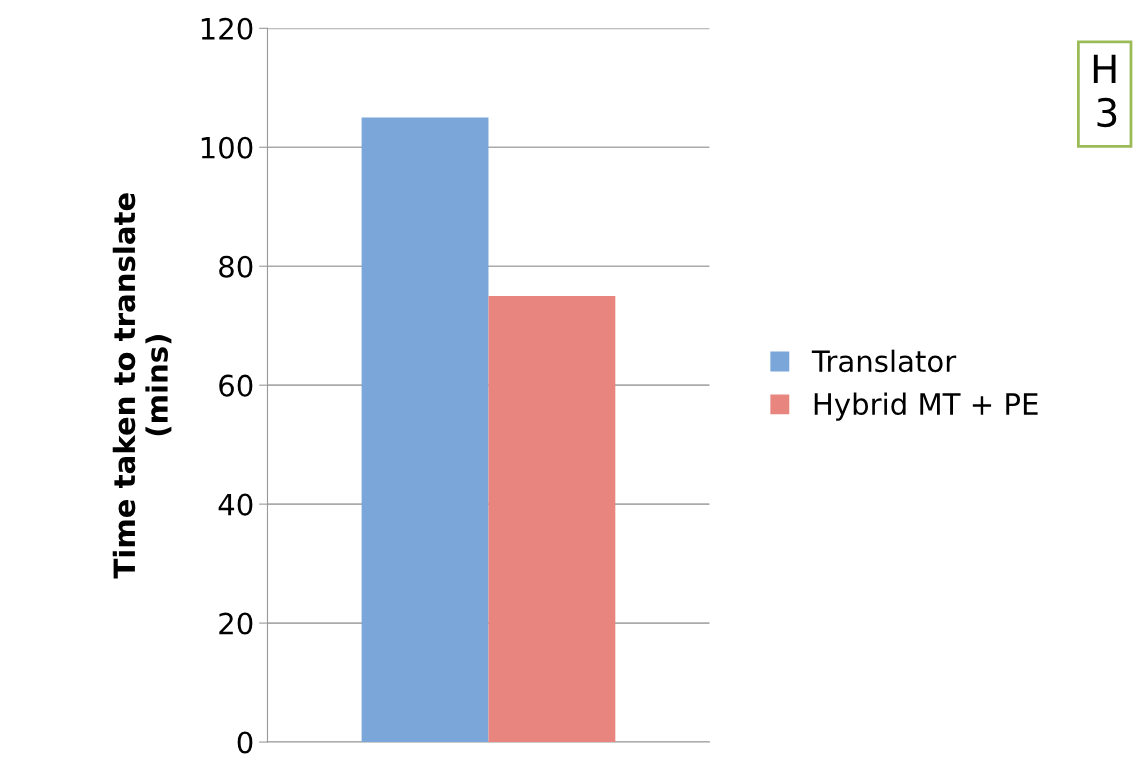  Describe the element at coordinates (236, 623) in the screenshot. I see `y-tick-label: 20` at that location.